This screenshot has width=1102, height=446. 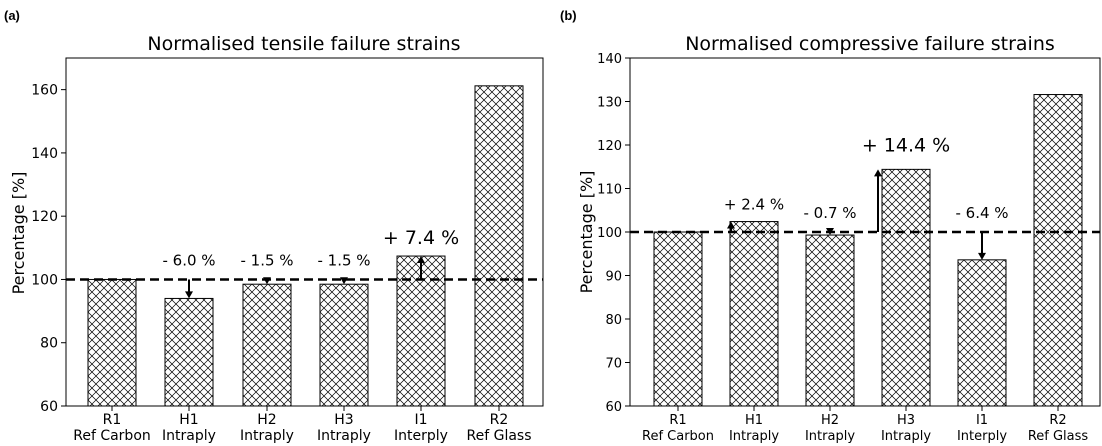 I want to click on panel-a-x-tick-label-code: R2, so click(x=499, y=420).